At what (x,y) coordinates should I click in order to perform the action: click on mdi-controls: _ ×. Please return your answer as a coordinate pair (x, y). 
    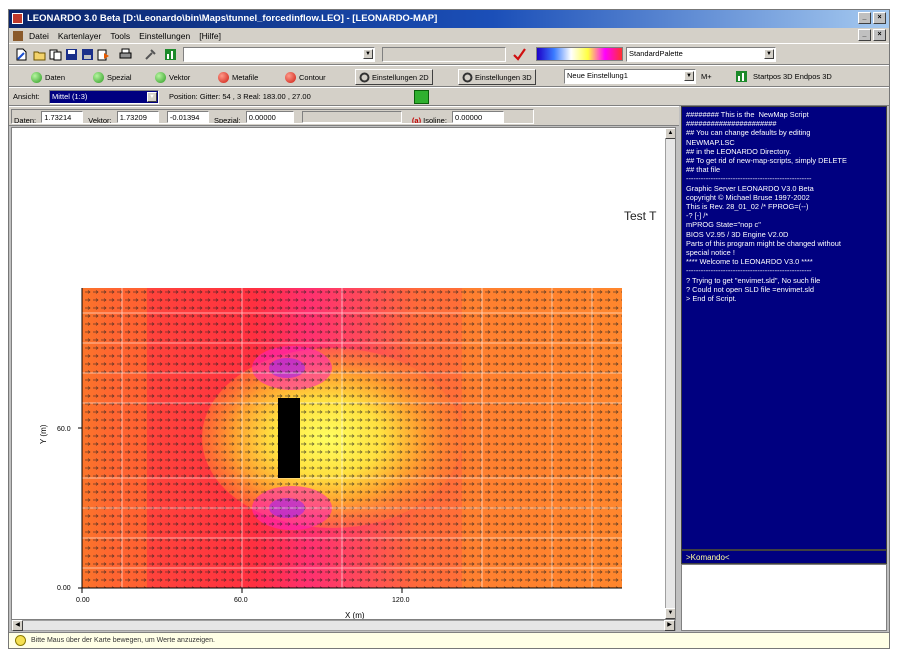
    Looking at the image, I should click on (872, 35).